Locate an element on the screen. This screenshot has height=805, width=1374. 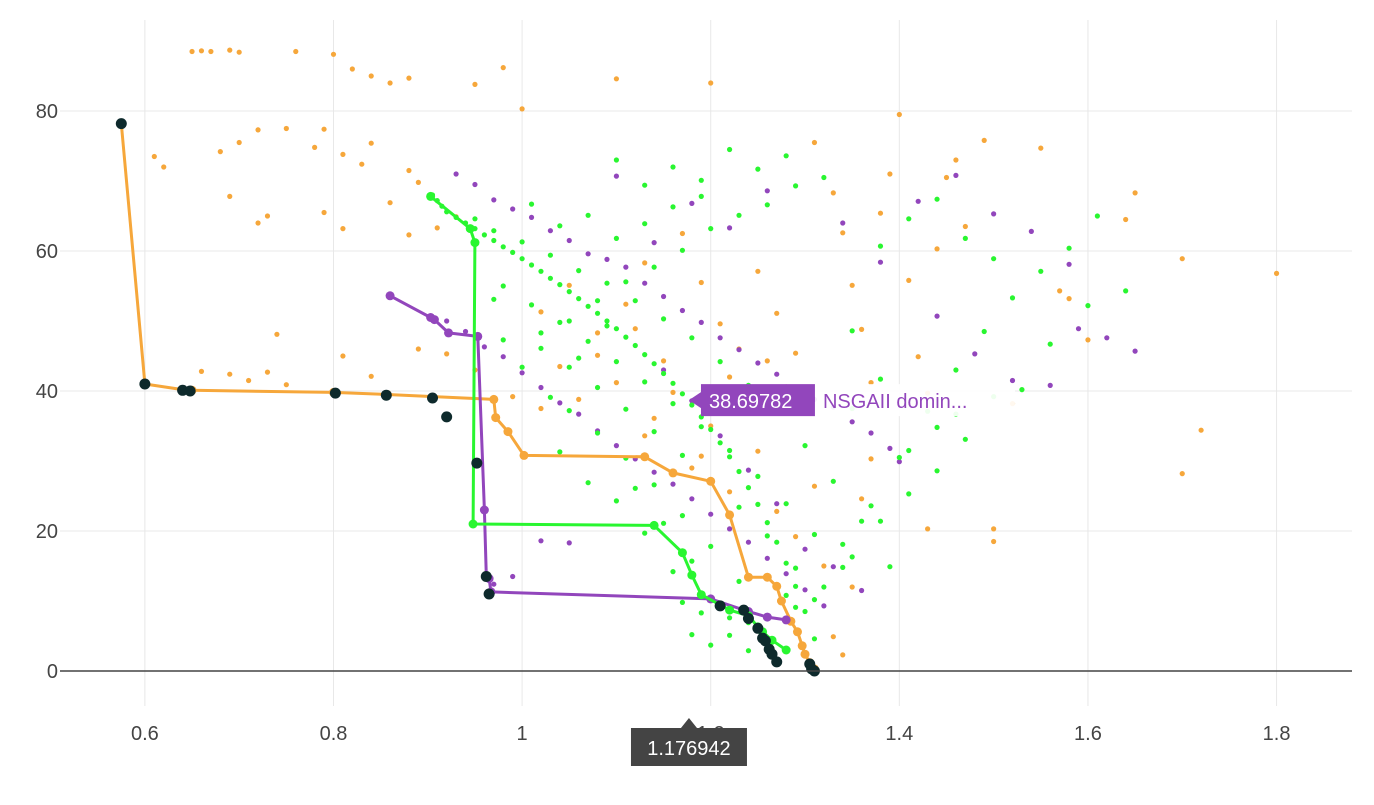
x-tick-label: 1 is located at coordinates (522, 734).